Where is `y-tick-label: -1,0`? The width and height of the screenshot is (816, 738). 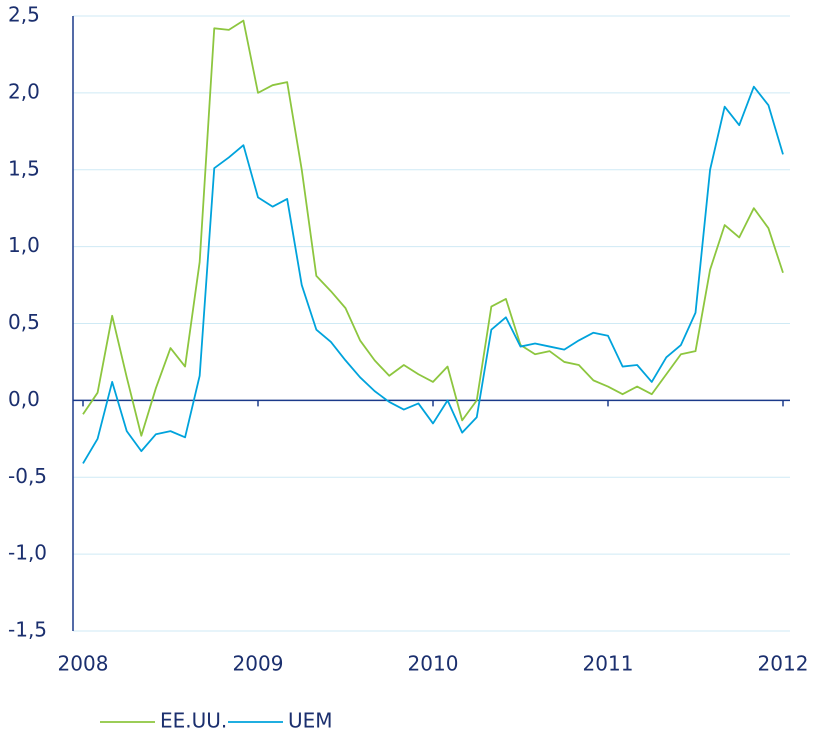
y-tick-label: -1,0 is located at coordinates (27, 553).